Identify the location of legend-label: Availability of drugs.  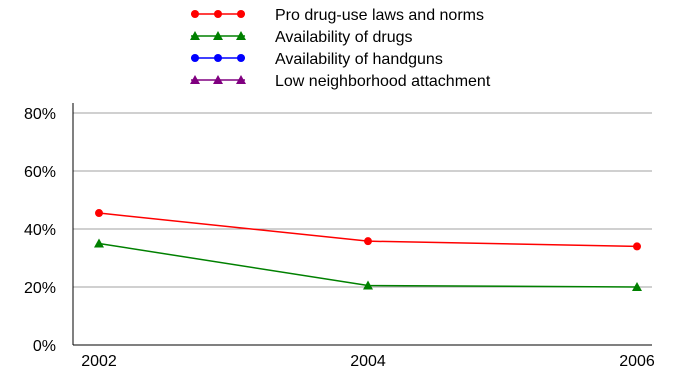
(344, 37).